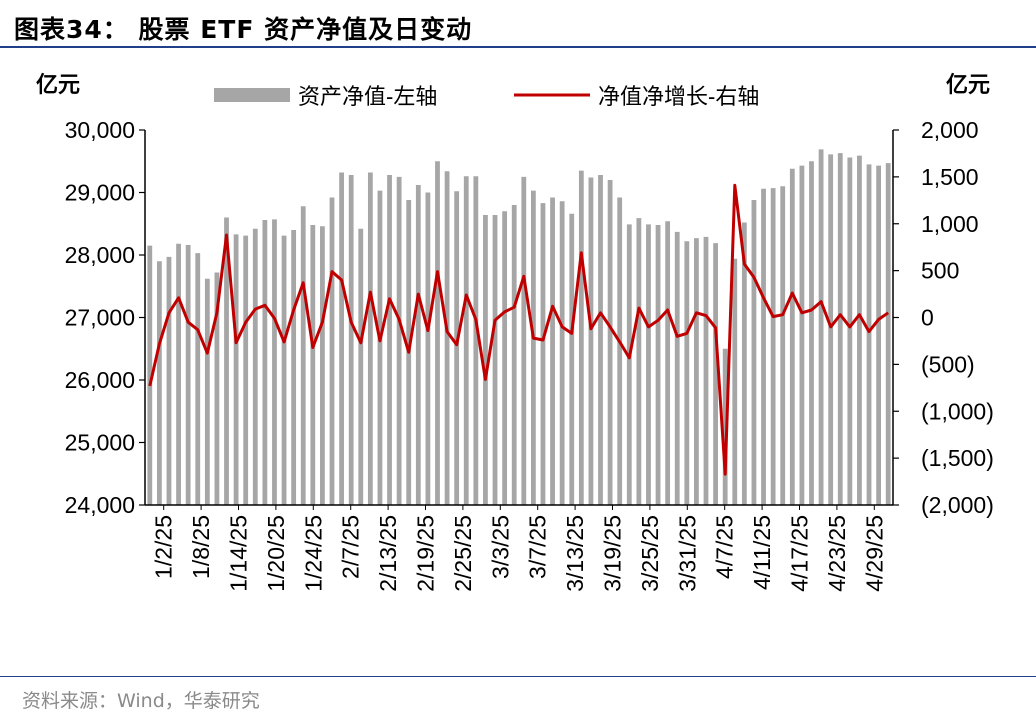 This screenshot has width=1036, height=728. I want to click on x-tick-label: 2/19/25, so click(426, 553).